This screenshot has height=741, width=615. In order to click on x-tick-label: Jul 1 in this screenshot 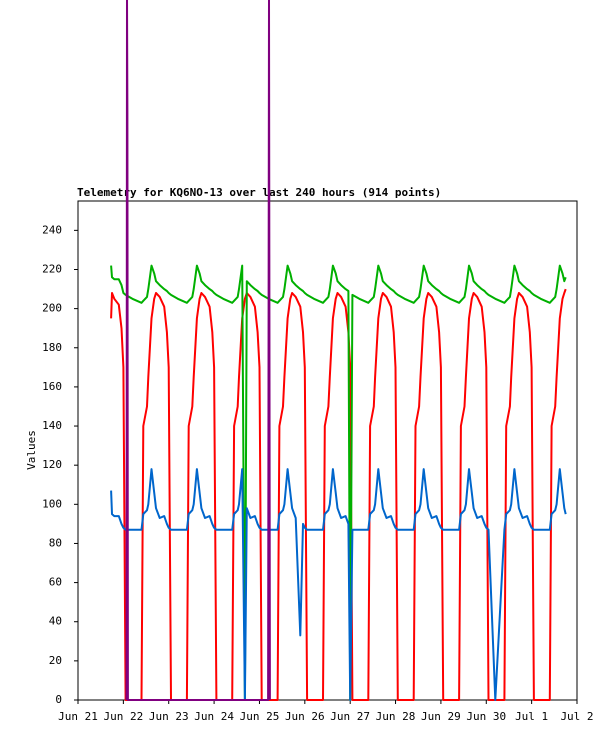, I will do `click(531, 716)`.